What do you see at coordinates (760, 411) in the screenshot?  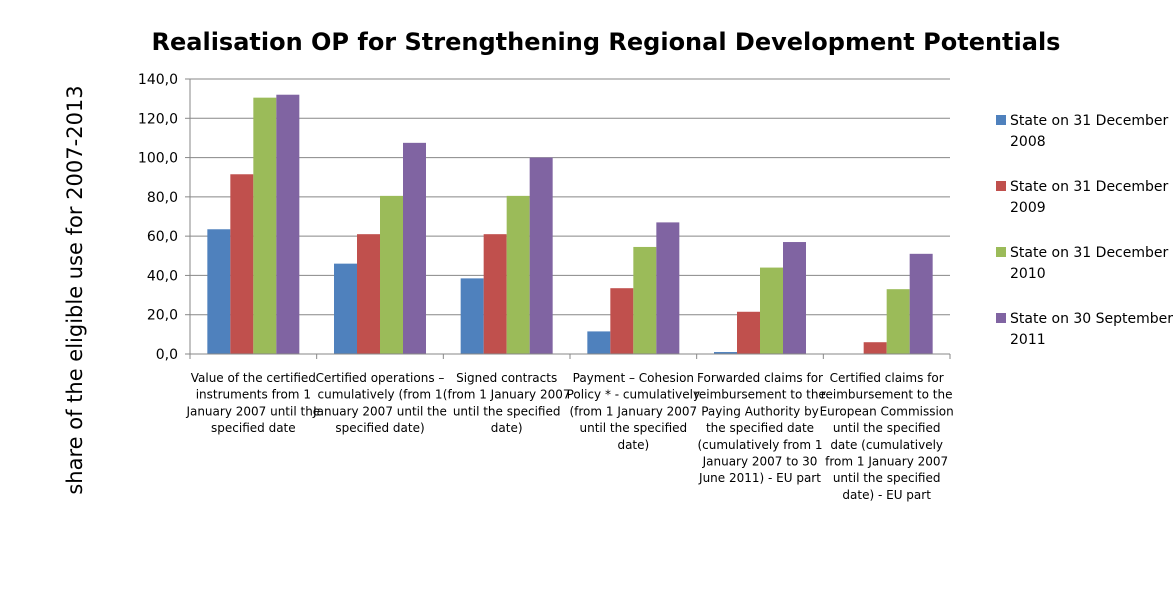 I see `x-tick-label-line: Paying Authority by` at bounding box center [760, 411].